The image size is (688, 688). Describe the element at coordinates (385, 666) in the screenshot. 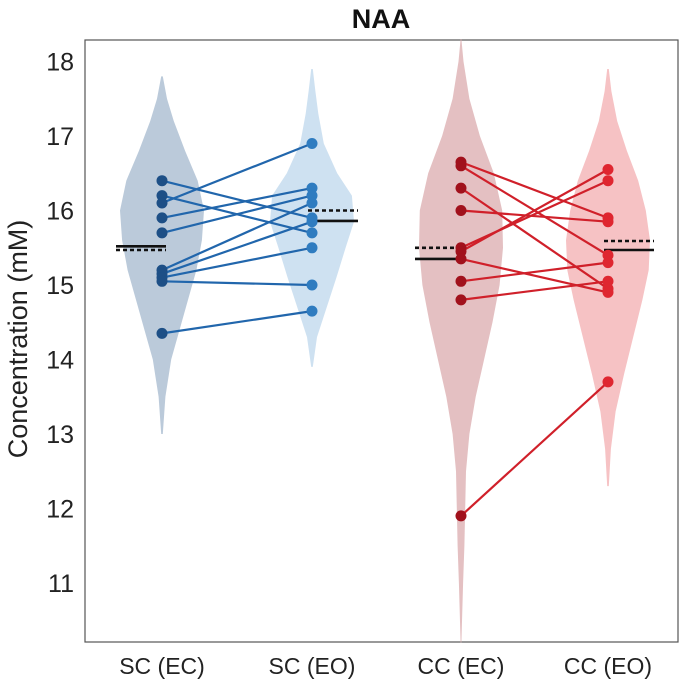

I see `x-tick-labels: SC (EC) SC (EO) CC (EC) CC (EO)` at that location.